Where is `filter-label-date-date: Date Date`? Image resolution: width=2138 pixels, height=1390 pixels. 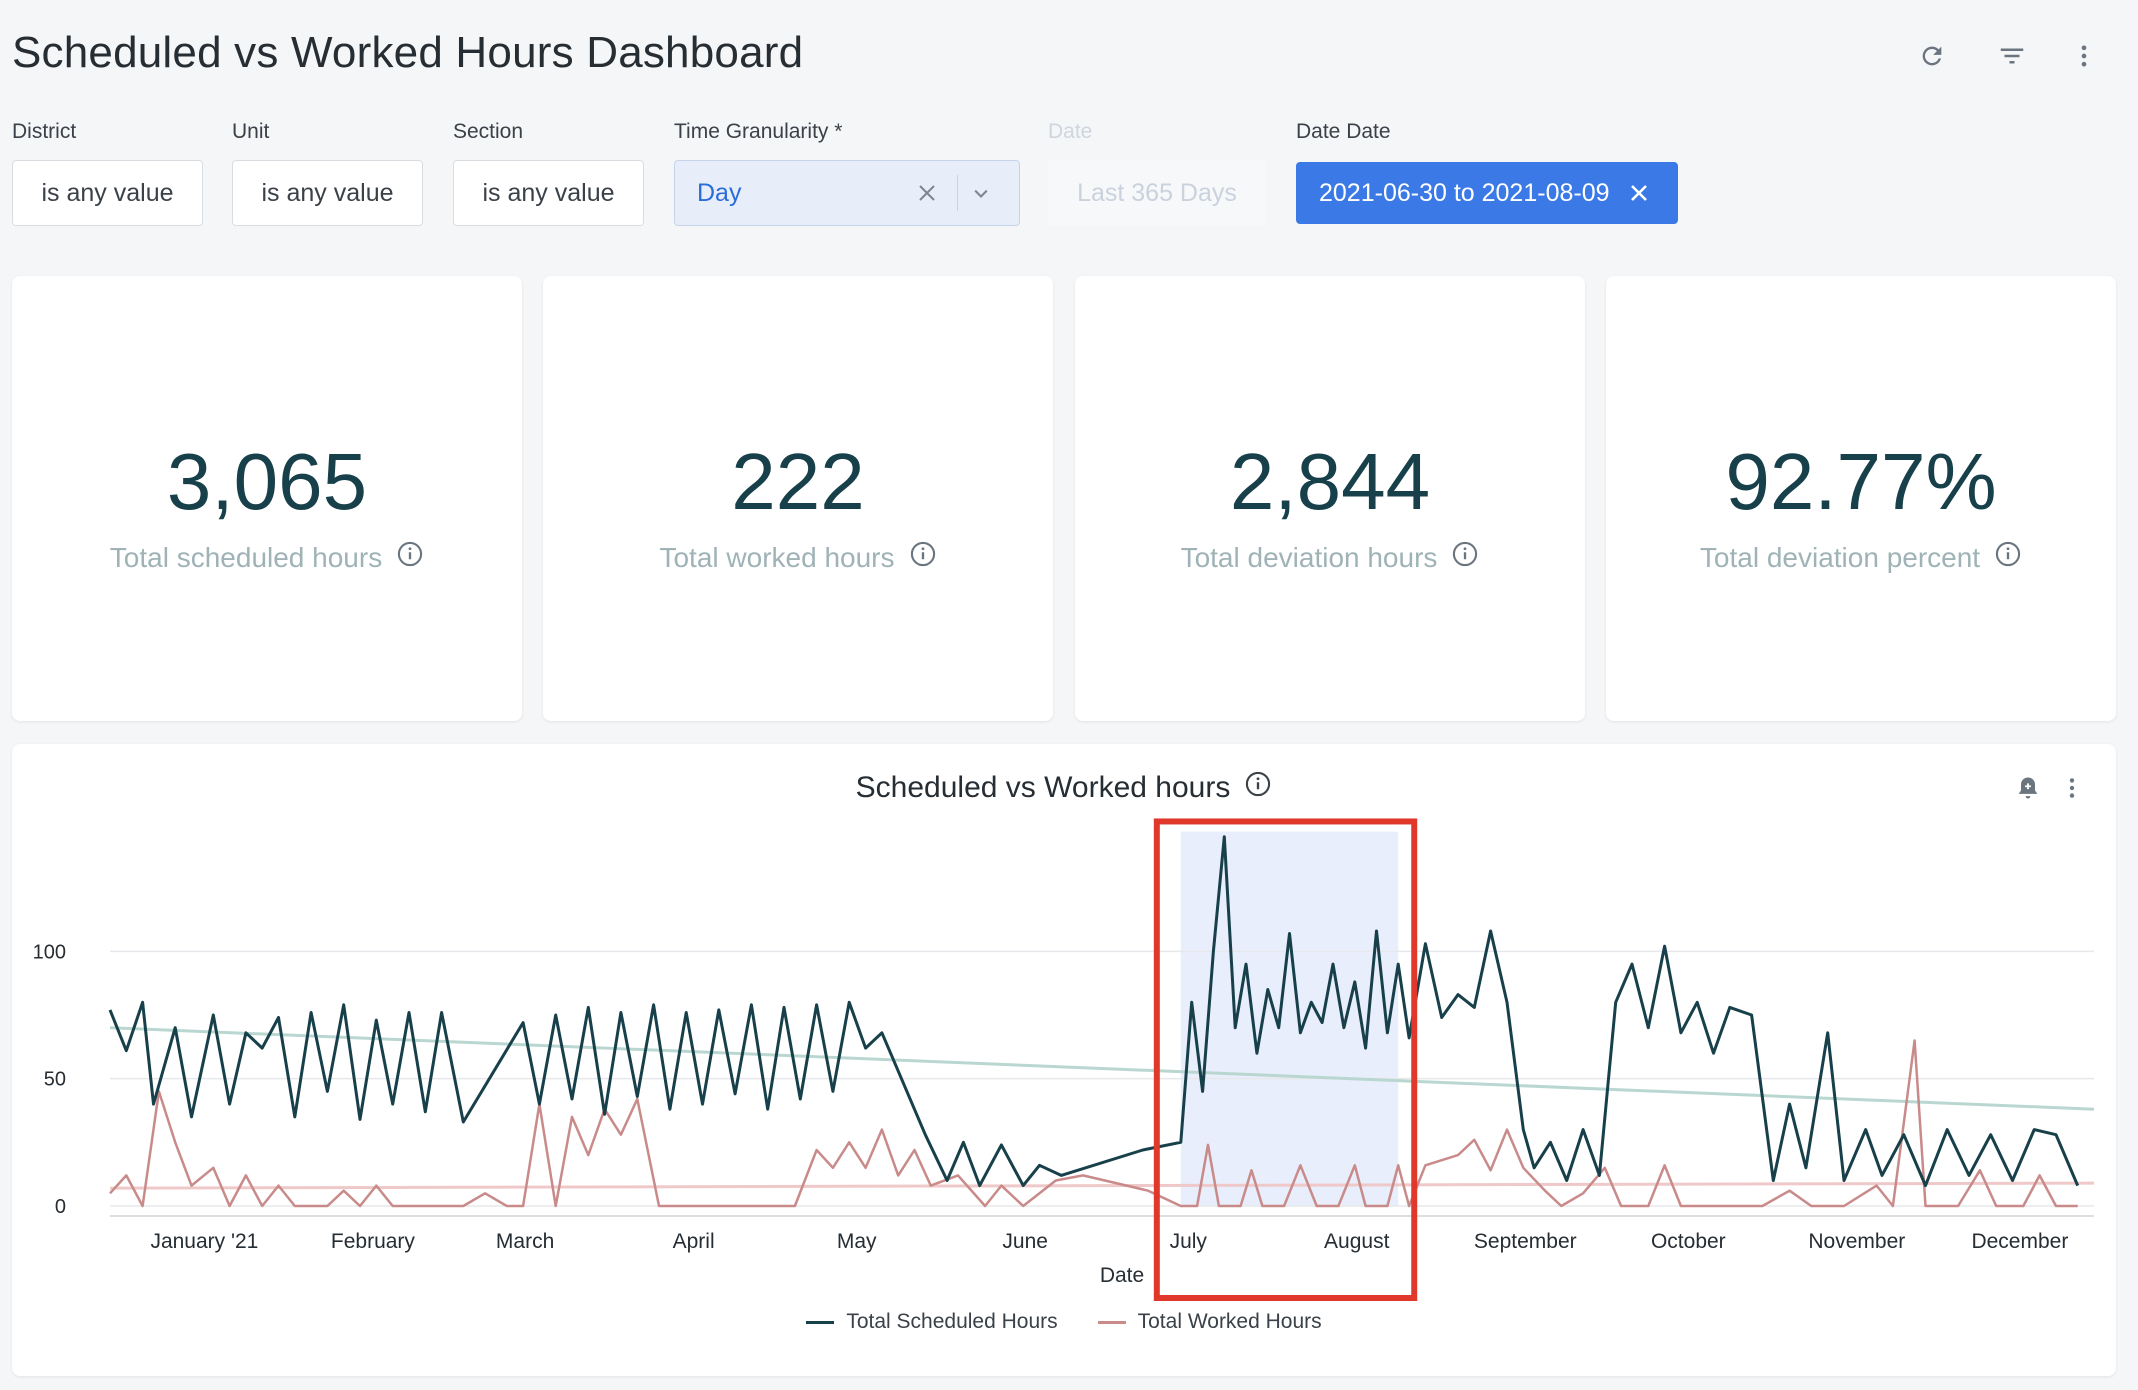 filter-label-date-date: Date Date is located at coordinates (1343, 131).